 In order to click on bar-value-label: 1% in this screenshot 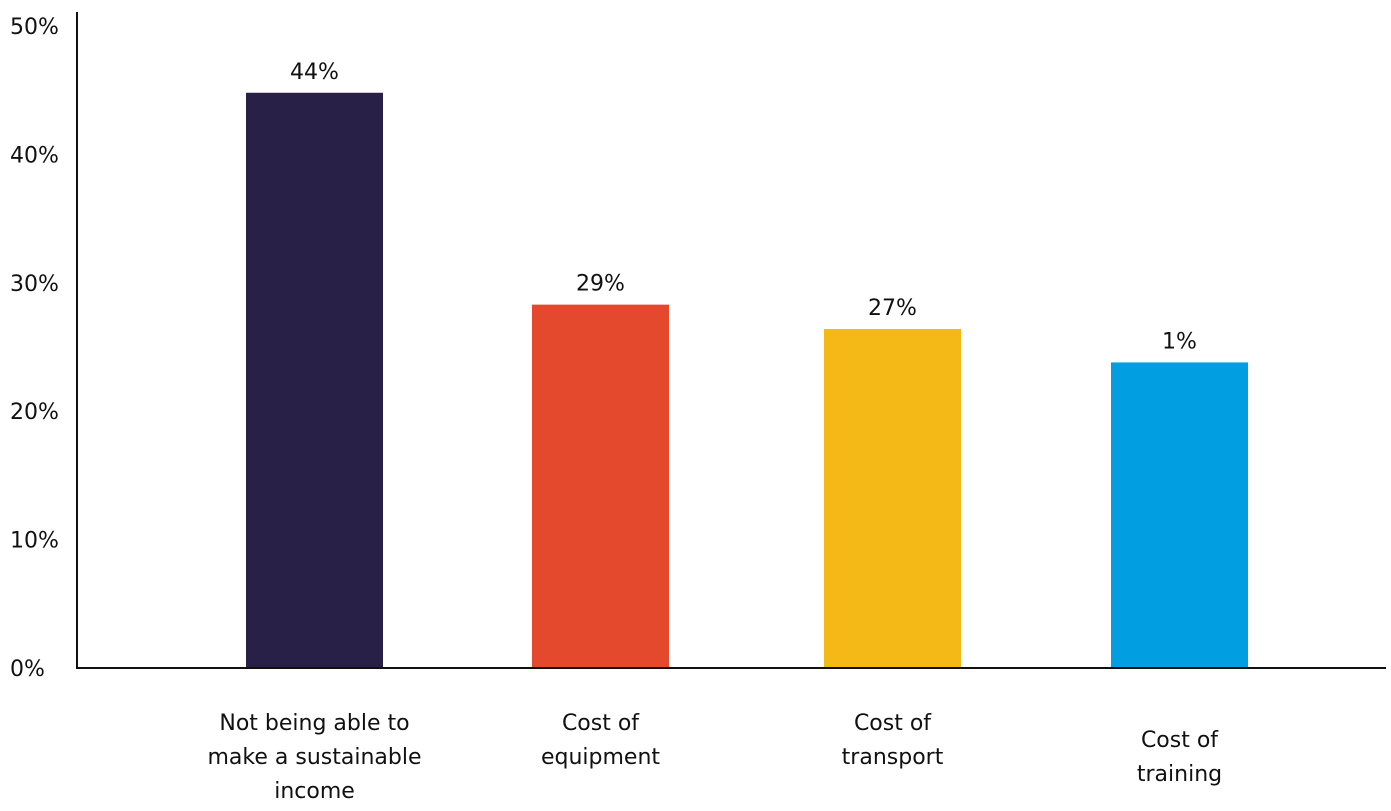, I will do `click(1179, 341)`.